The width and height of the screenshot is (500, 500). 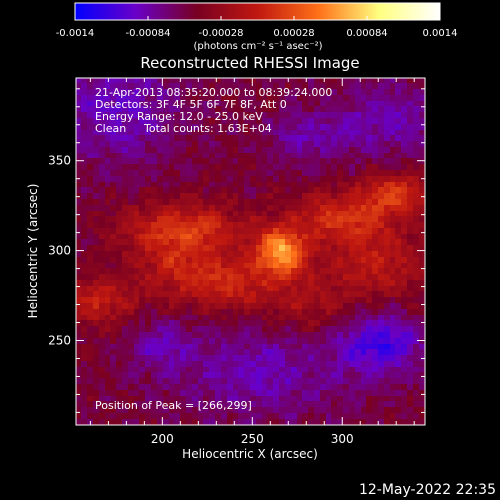 What do you see at coordinates (173, 405) in the screenshot?
I see `peak-position-label: Position of Peak = [266,299]` at bounding box center [173, 405].